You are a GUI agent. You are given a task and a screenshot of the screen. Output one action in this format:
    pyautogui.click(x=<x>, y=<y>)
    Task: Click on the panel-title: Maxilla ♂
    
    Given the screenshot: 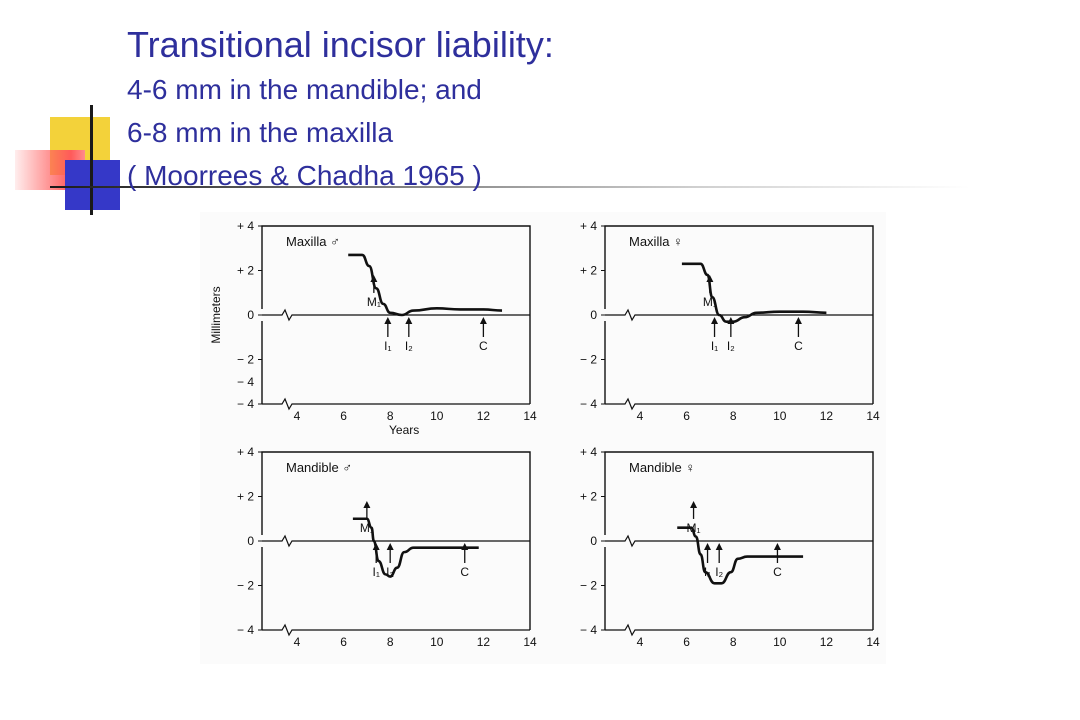 What is the action you would take?
    pyautogui.click(x=313, y=241)
    